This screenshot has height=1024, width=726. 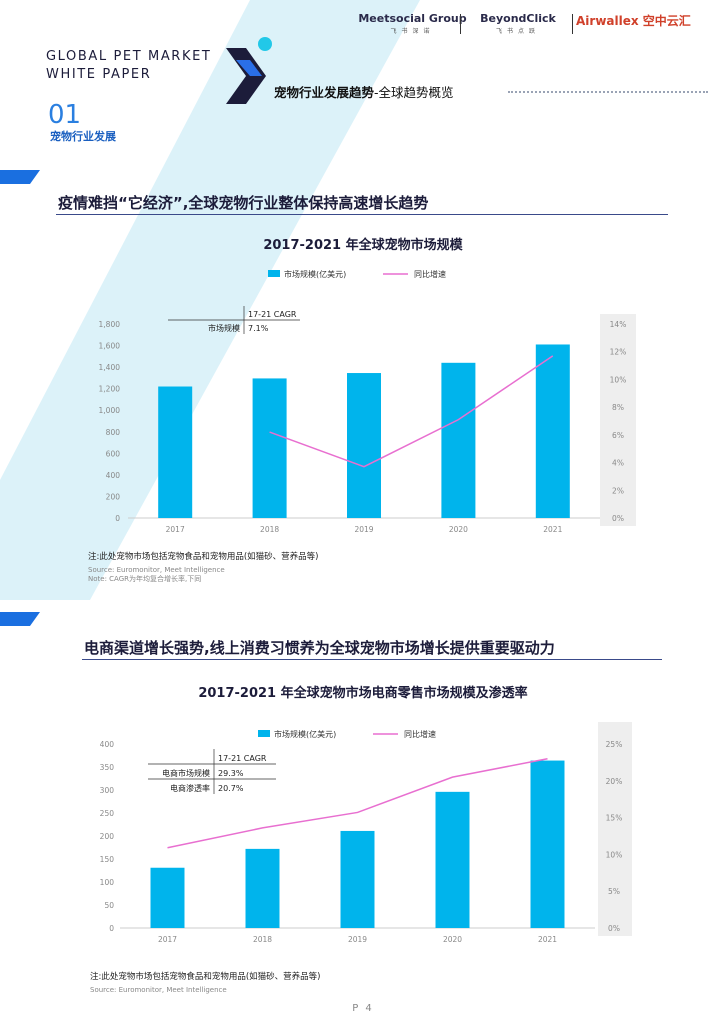 I want to click on cagr-row-value: 20.7%, so click(x=231, y=788).